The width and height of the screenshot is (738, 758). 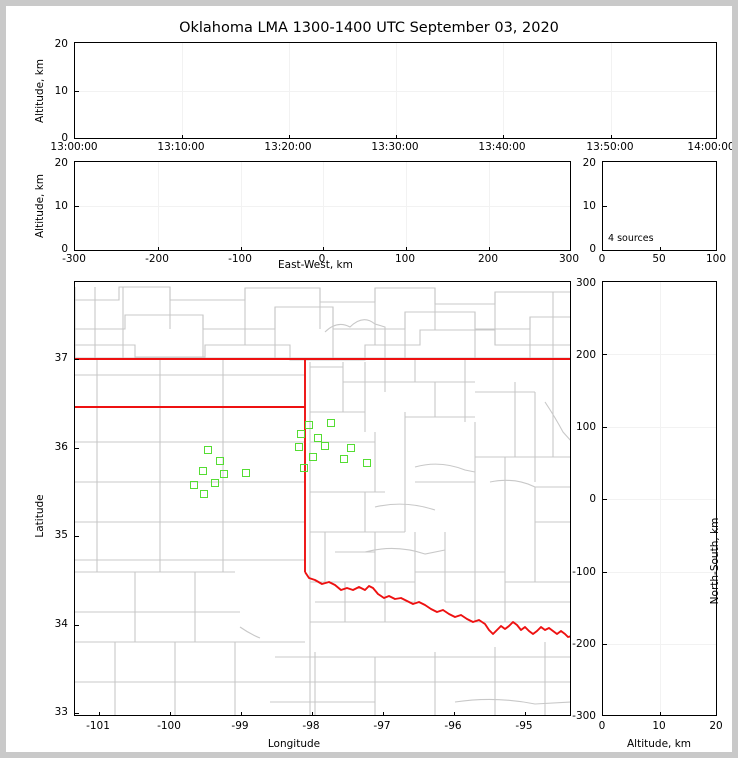 I want to click on ytick-label: -100, so click(x=584, y=572).